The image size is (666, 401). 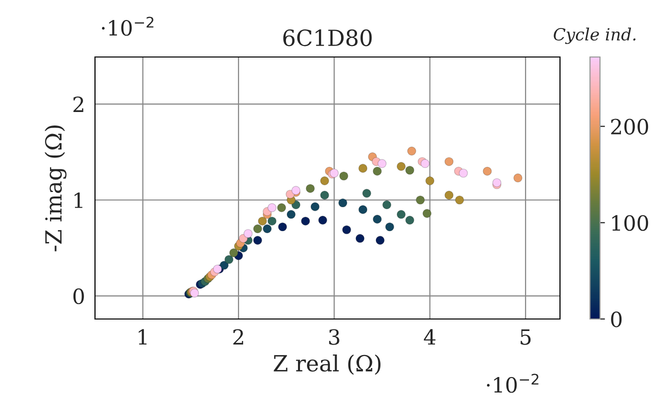 I want to click on y-tick-label: 1, so click(x=78, y=200).